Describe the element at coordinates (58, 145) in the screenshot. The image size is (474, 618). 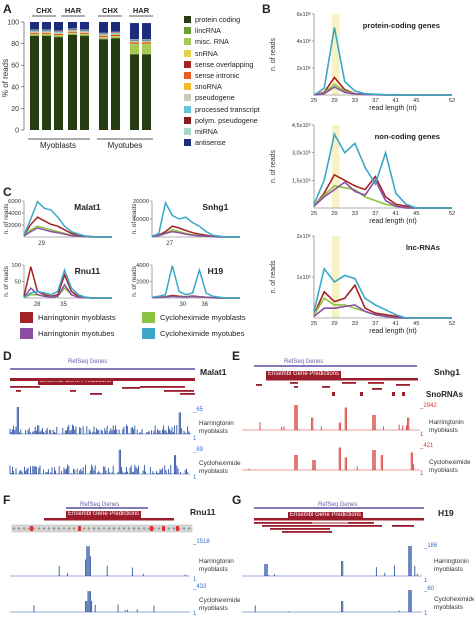
I see `cell-label: Myoblasts` at that location.